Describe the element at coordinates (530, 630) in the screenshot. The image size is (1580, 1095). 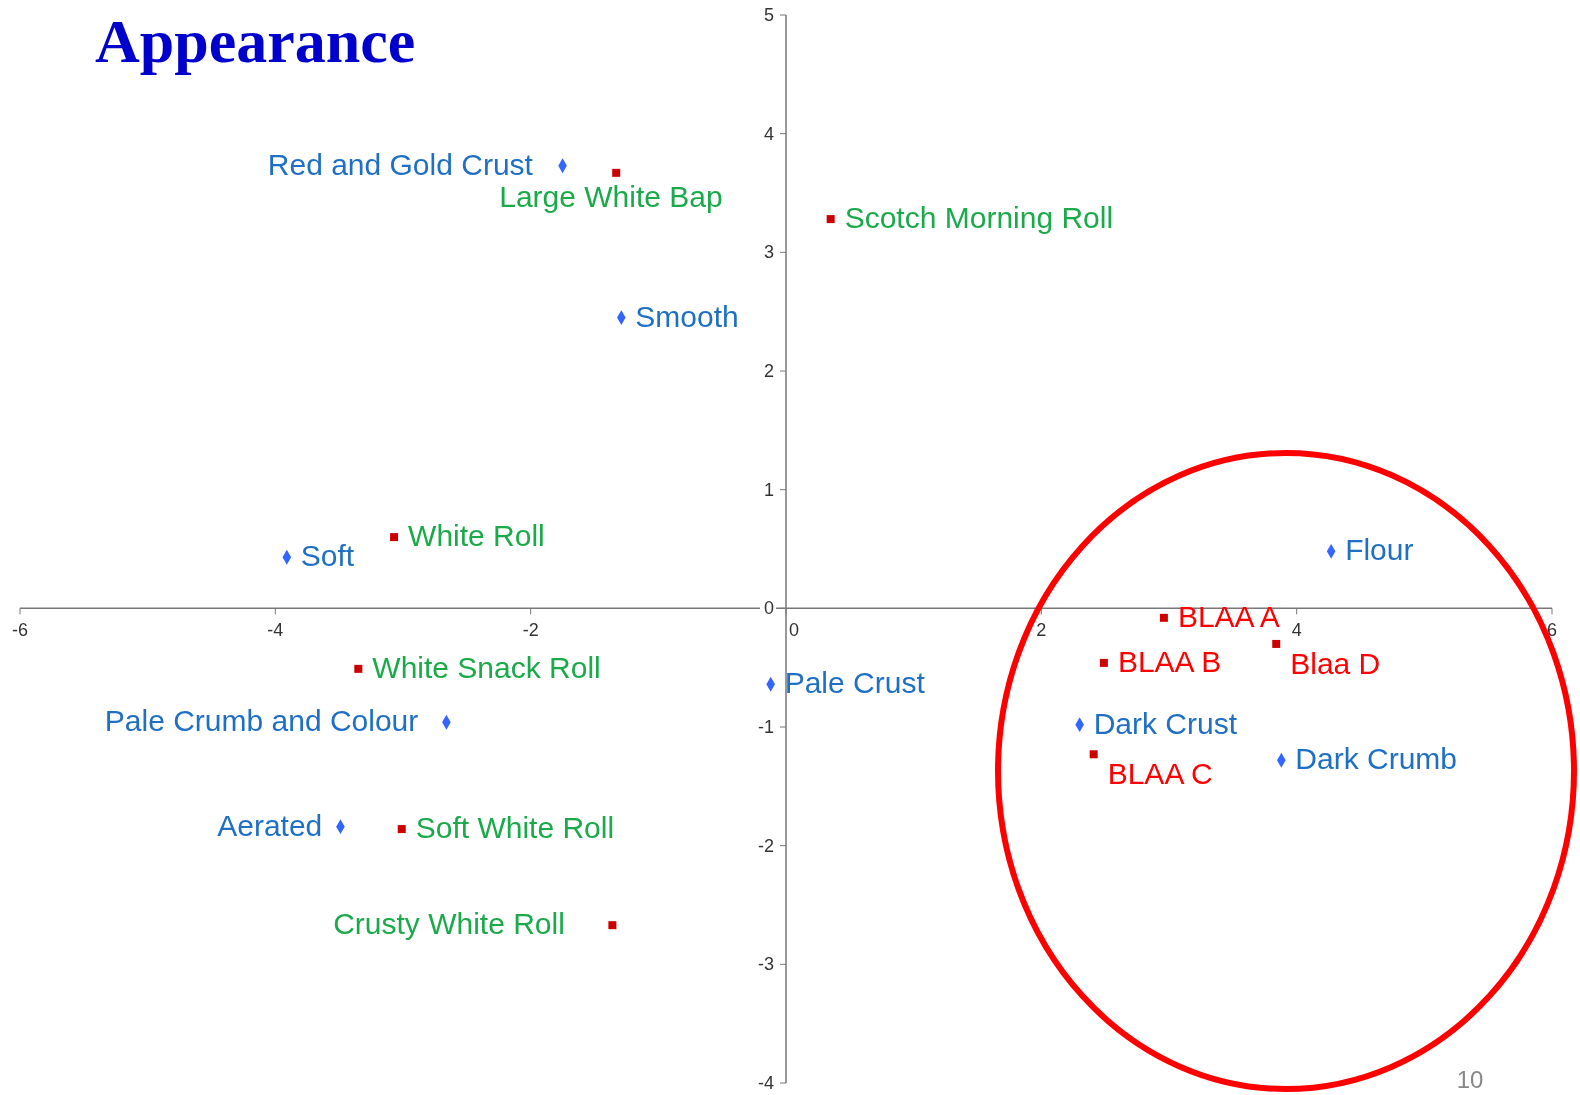
I see `x-tick-label: -2` at that location.